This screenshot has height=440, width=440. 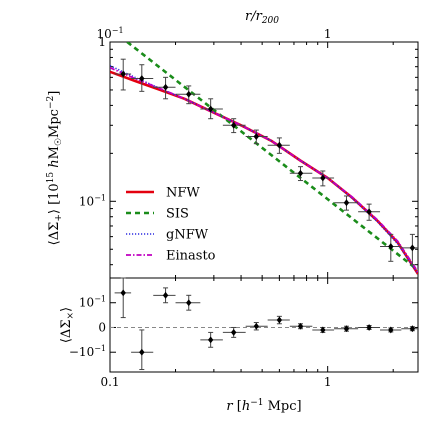 What do you see at coordinates (328, 34) in the screenshot?
I see `top-axis-tick-label: 1` at bounding box center [328, 34].